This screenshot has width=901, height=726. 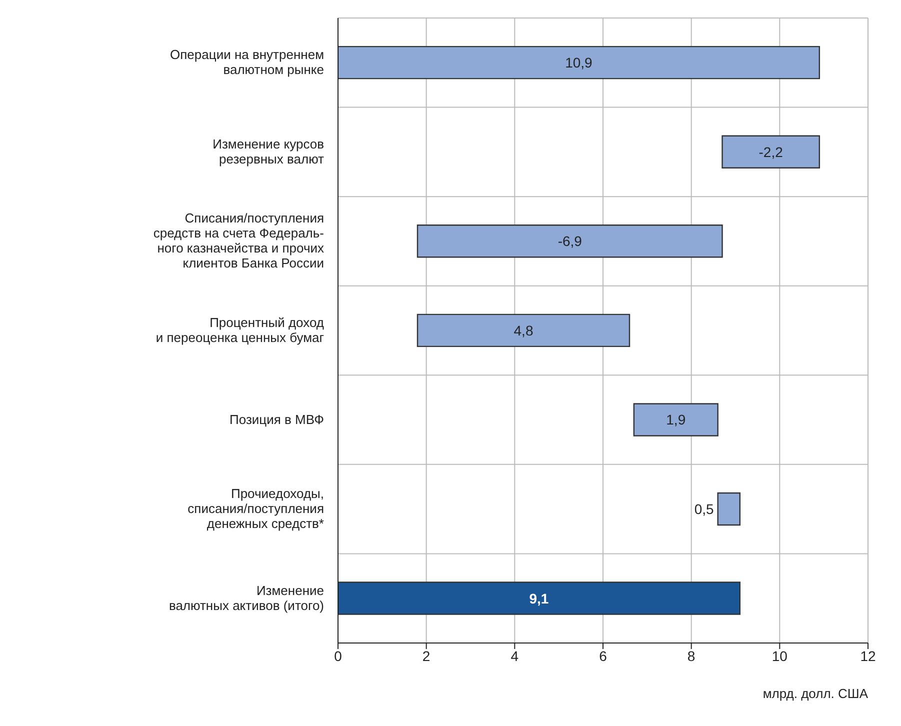 I want to click on x-axis-title: млрд. долл. США, so click(x=815, y=693).